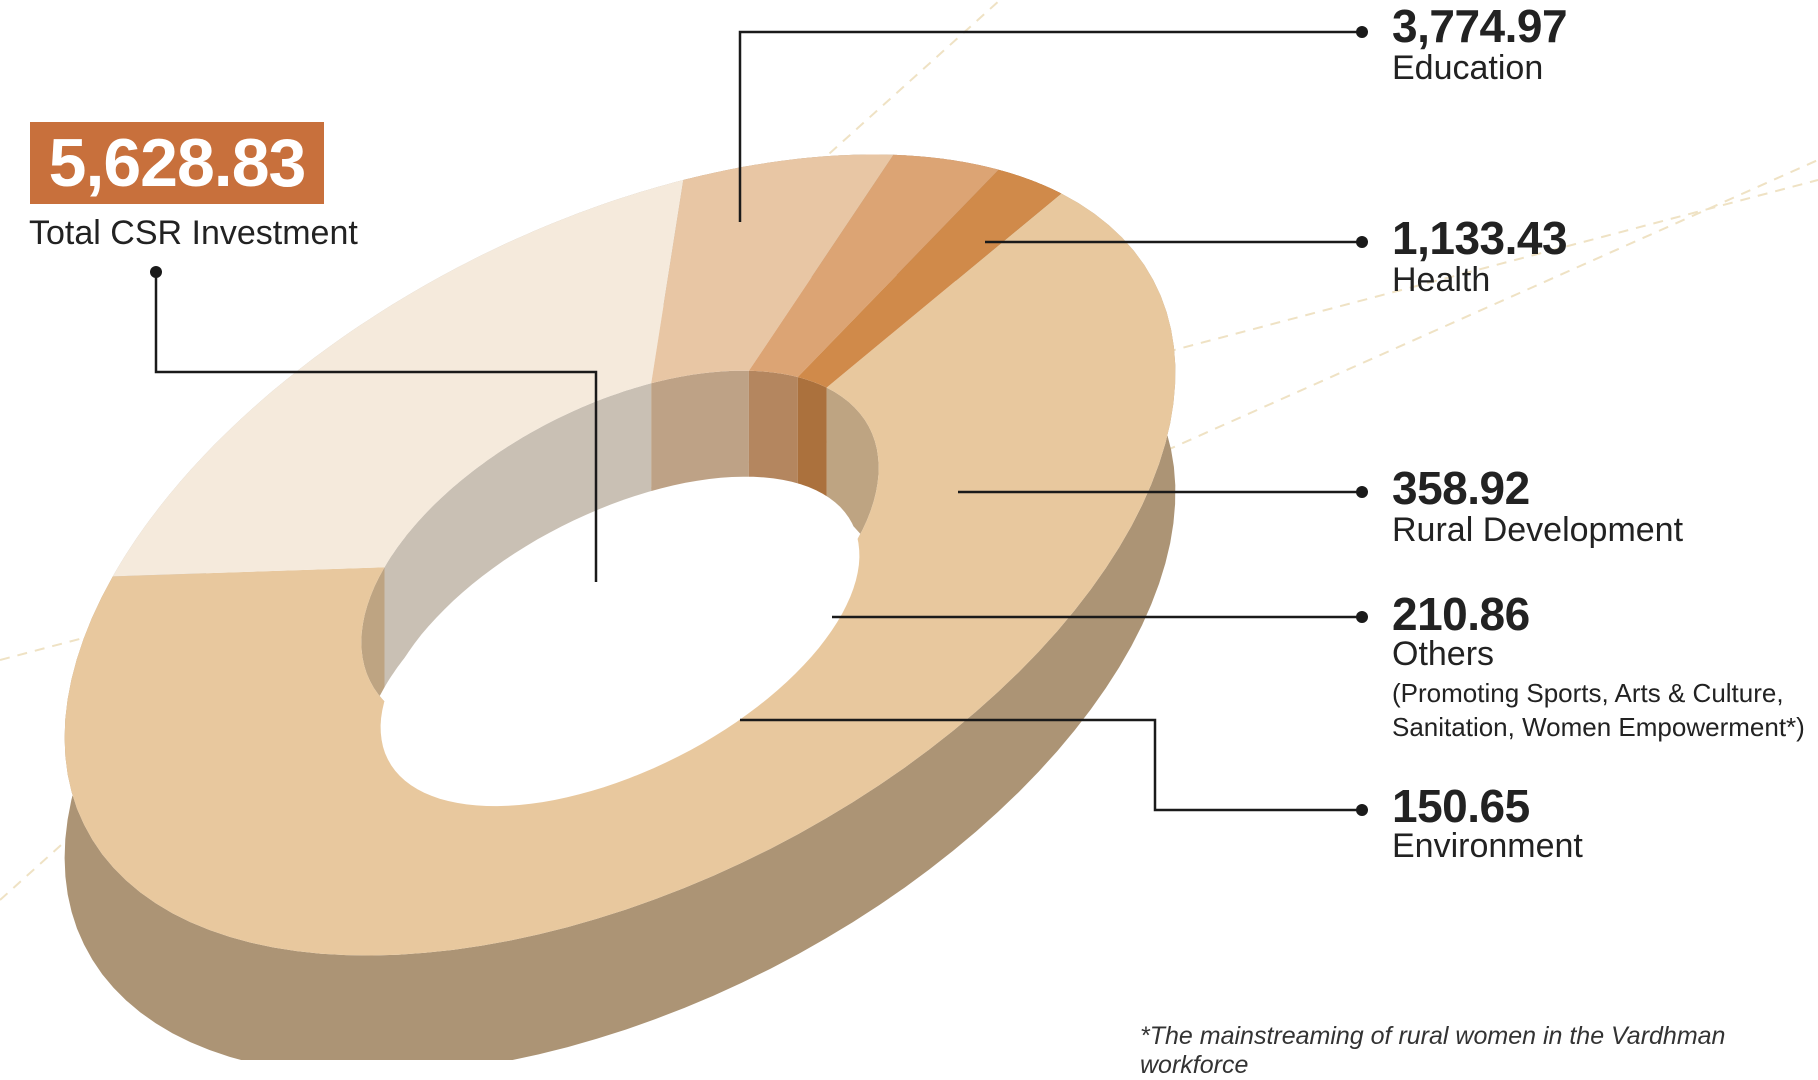 This screenshot has width=1818, height=1080. Describe the element at coordinates (1362, 617) in the screenshot. I see `leader-dot-others` at that location.